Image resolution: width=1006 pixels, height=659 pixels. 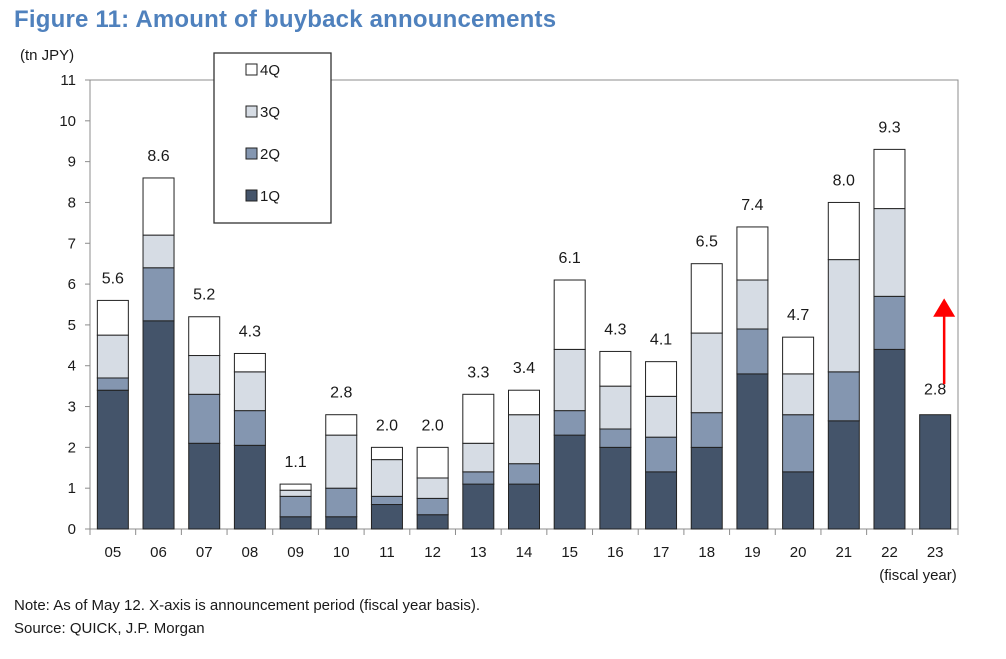 What do you see at coordinates (570, 258) in the screenshot?
I see `total-label-15: 6.1` at bounding box center [570, 258].